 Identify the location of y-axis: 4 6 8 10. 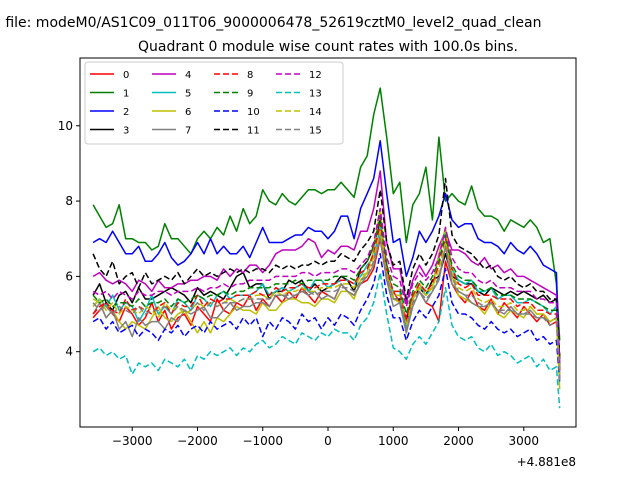
(69, 239).